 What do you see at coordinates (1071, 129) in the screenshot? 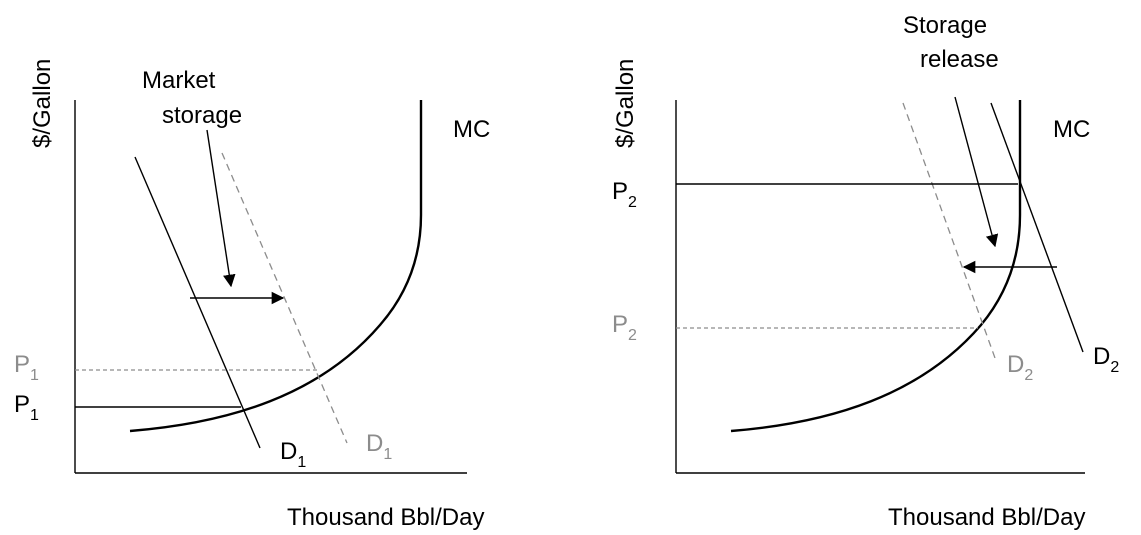
I see `right-mc-label: MC` at bounding box center [1071, 129].